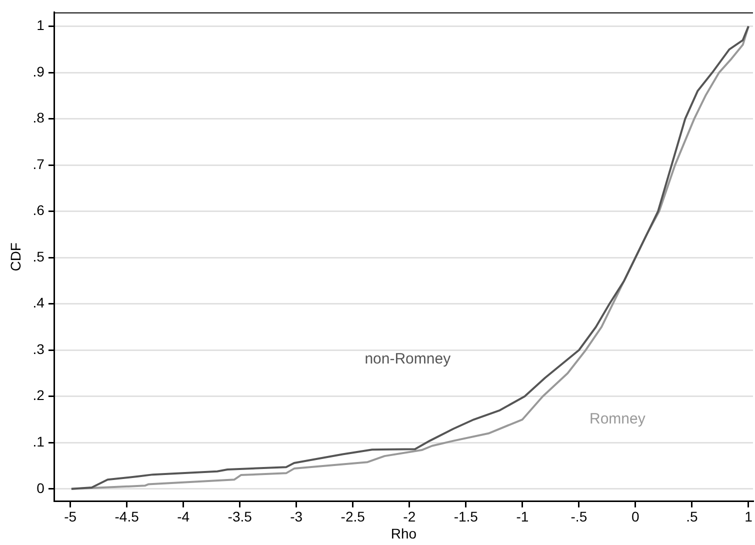 The width and height of the screenshot is (755, 545). Describe the element at coordinates (692, 516) in the screenshot. I see `x-tick-label: .5` at that location.